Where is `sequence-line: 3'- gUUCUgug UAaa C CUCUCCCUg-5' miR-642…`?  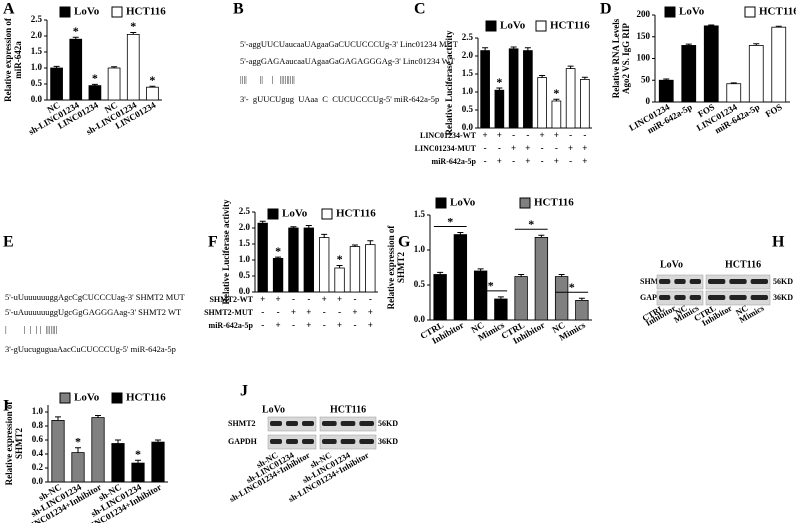 sequence-line: 3'- gUUCUgug UAaa C CUCUCCCUg-5' miR-642… is located at coordinates (339, 99).